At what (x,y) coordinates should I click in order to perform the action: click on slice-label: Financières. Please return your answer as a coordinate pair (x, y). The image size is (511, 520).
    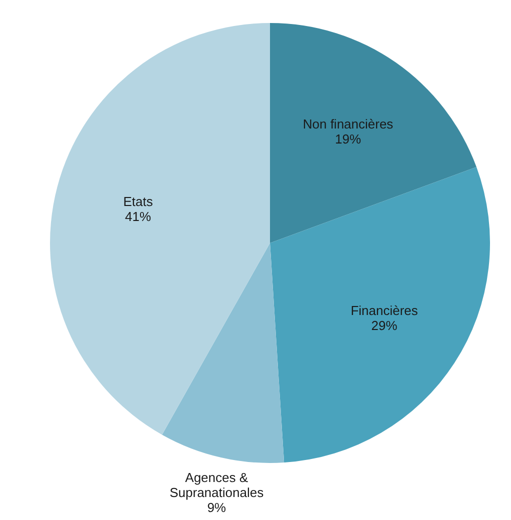
    Looking at the image, I should click on (384, 310).